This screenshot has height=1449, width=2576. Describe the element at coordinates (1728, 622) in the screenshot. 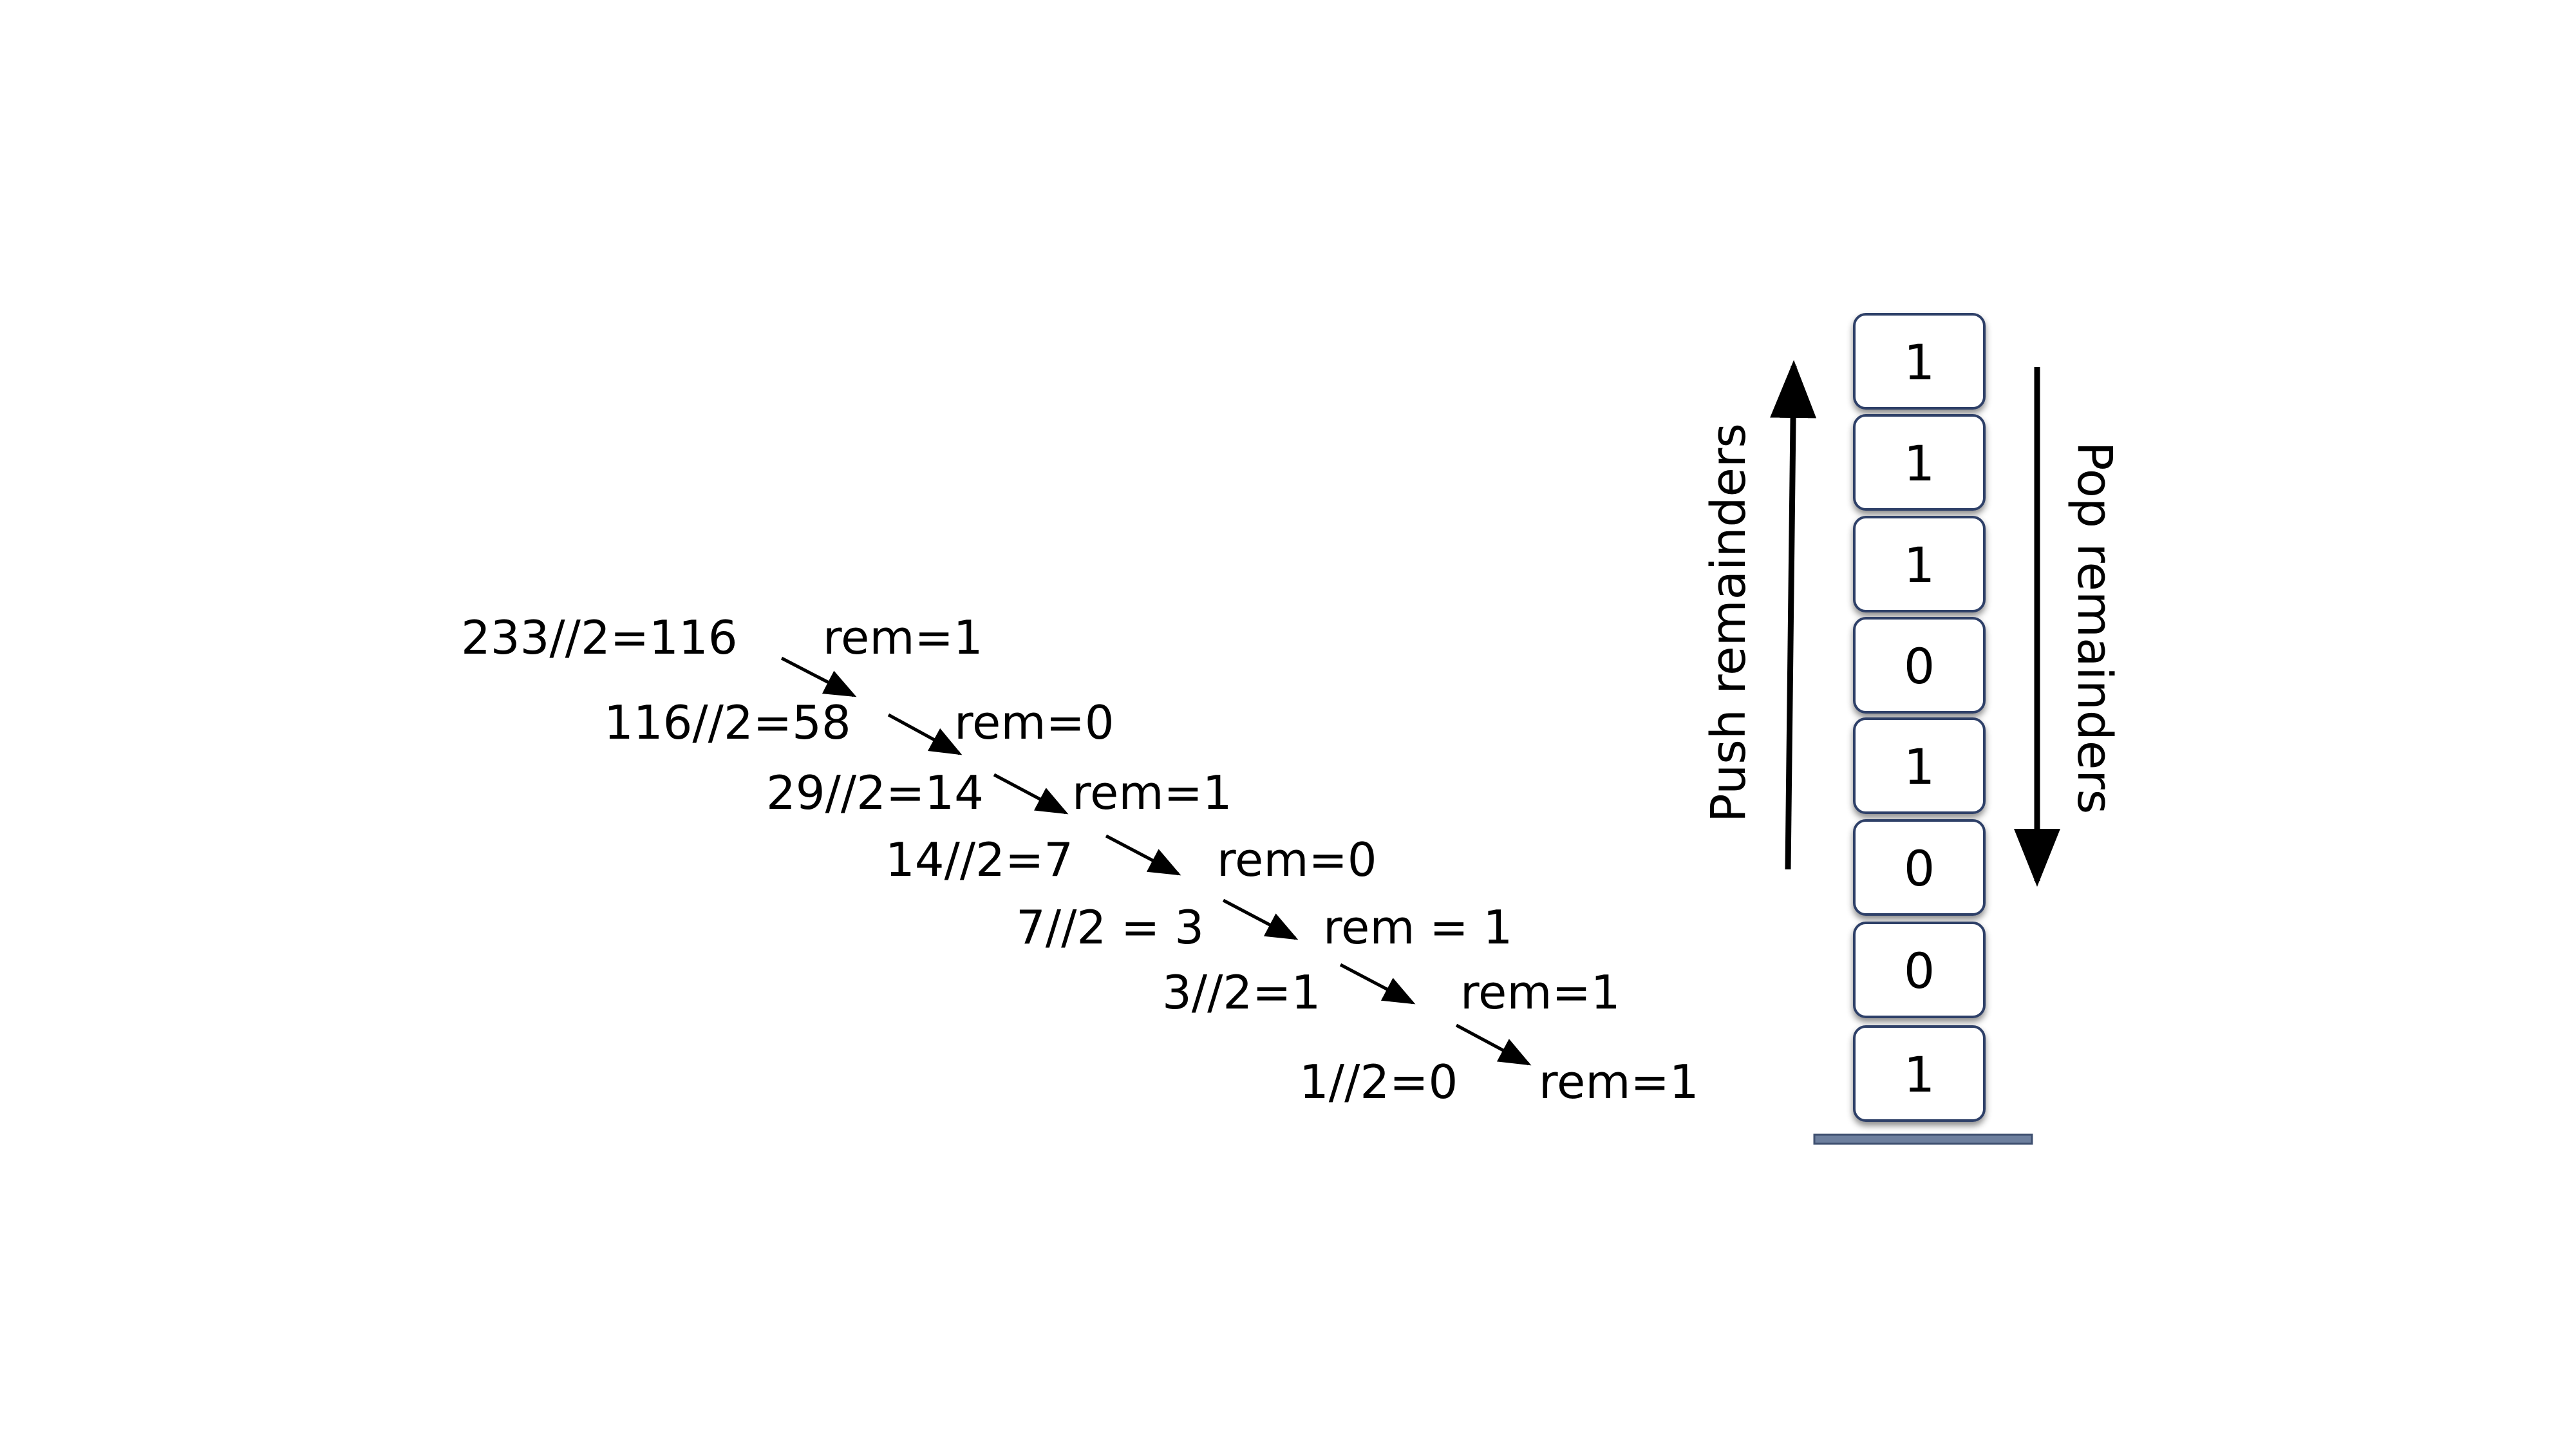

I see `push-remainders-label: Push remainders` at that location.